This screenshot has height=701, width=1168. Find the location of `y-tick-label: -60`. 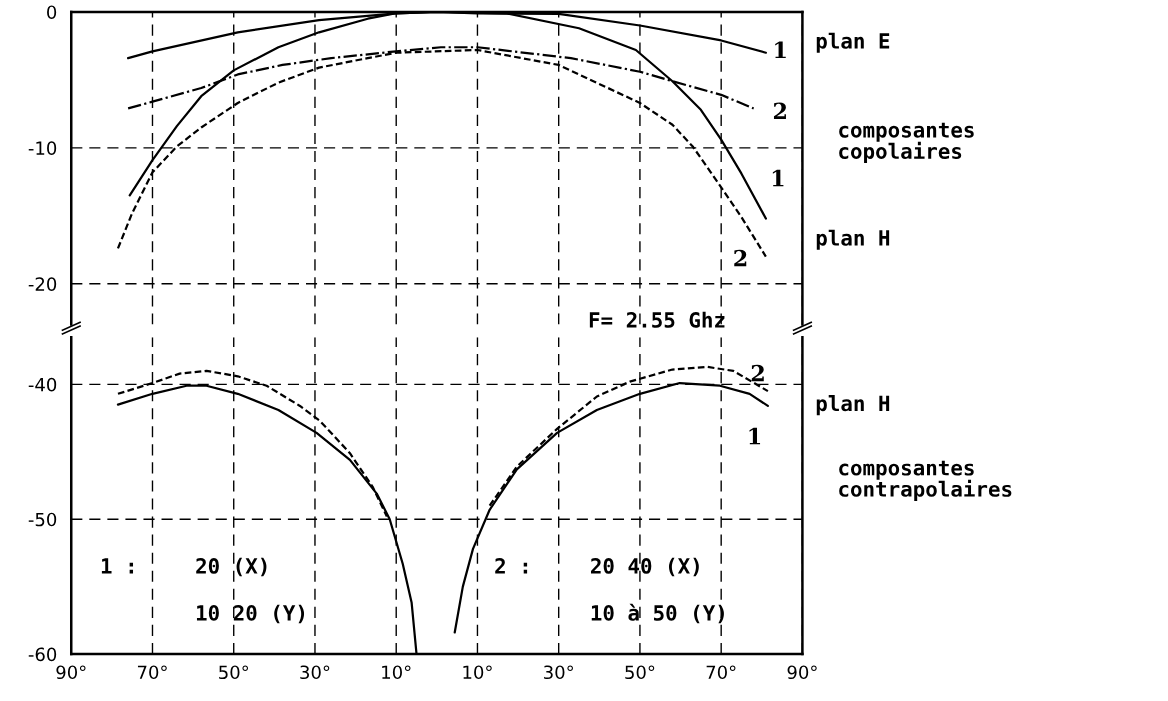

y-tick-label: -60 is located at coordinates (42, 654).